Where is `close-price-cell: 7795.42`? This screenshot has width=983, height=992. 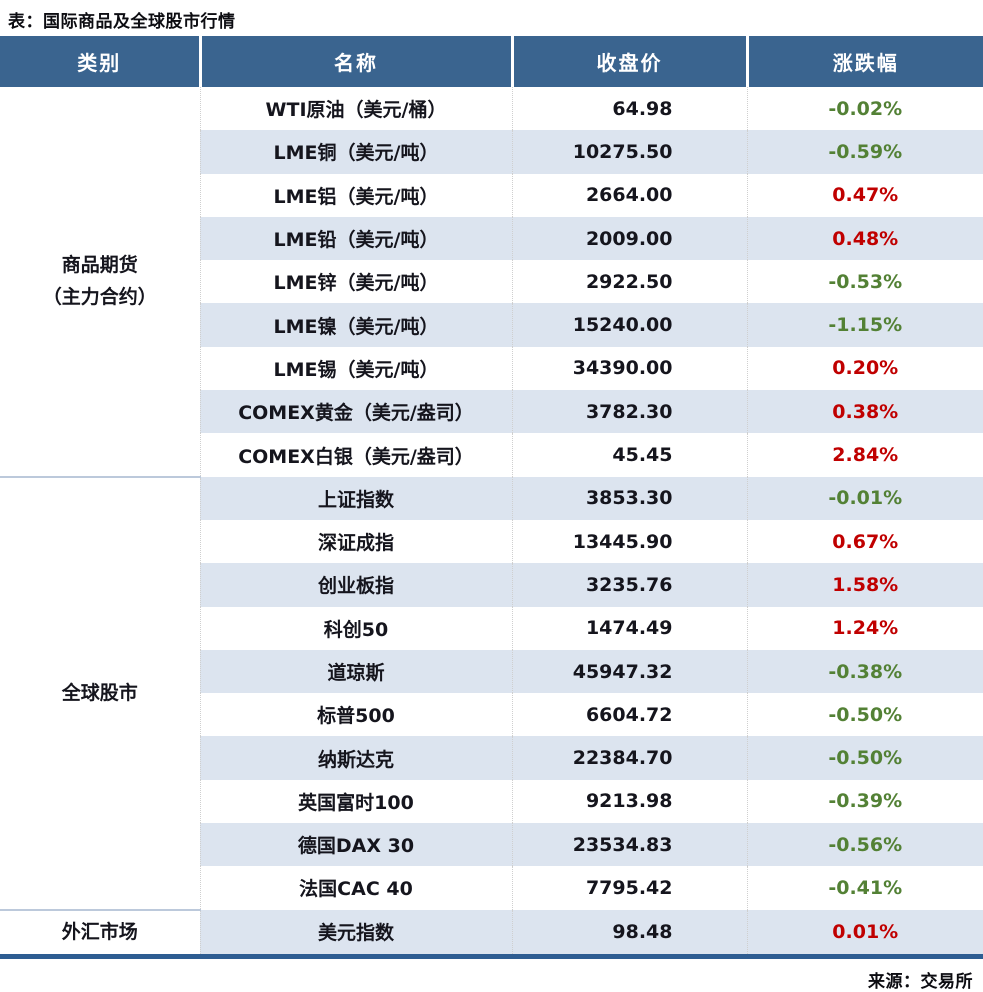 close-price-cell: 7795.42 is located at coordinates (629, 888).